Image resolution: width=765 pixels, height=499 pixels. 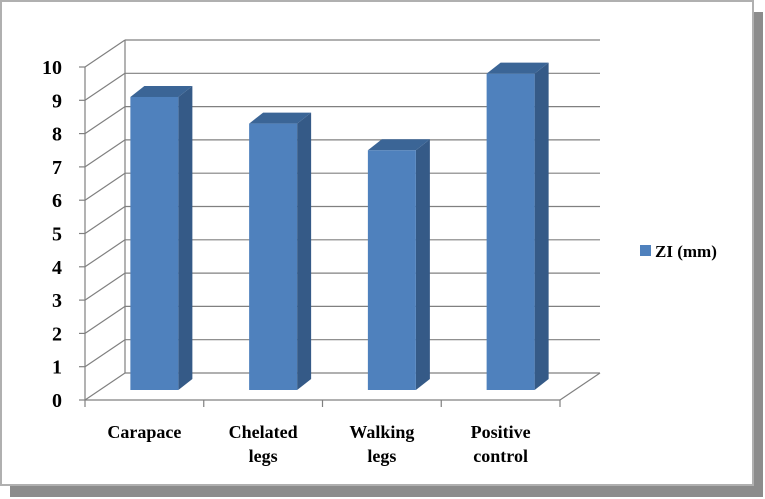 I want to click on y-tick-label: 8, so click(x=57, y=135).